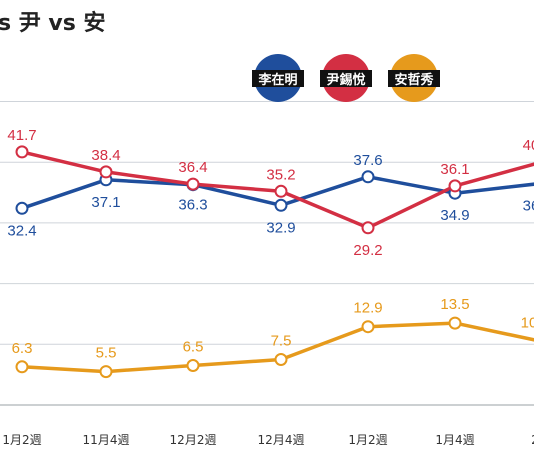 This screenshot has height=462, width=534. Describe the element at coordinates (193, 347) in the screenshot. I see `data-label-ahn-2: 6.5` at that location.